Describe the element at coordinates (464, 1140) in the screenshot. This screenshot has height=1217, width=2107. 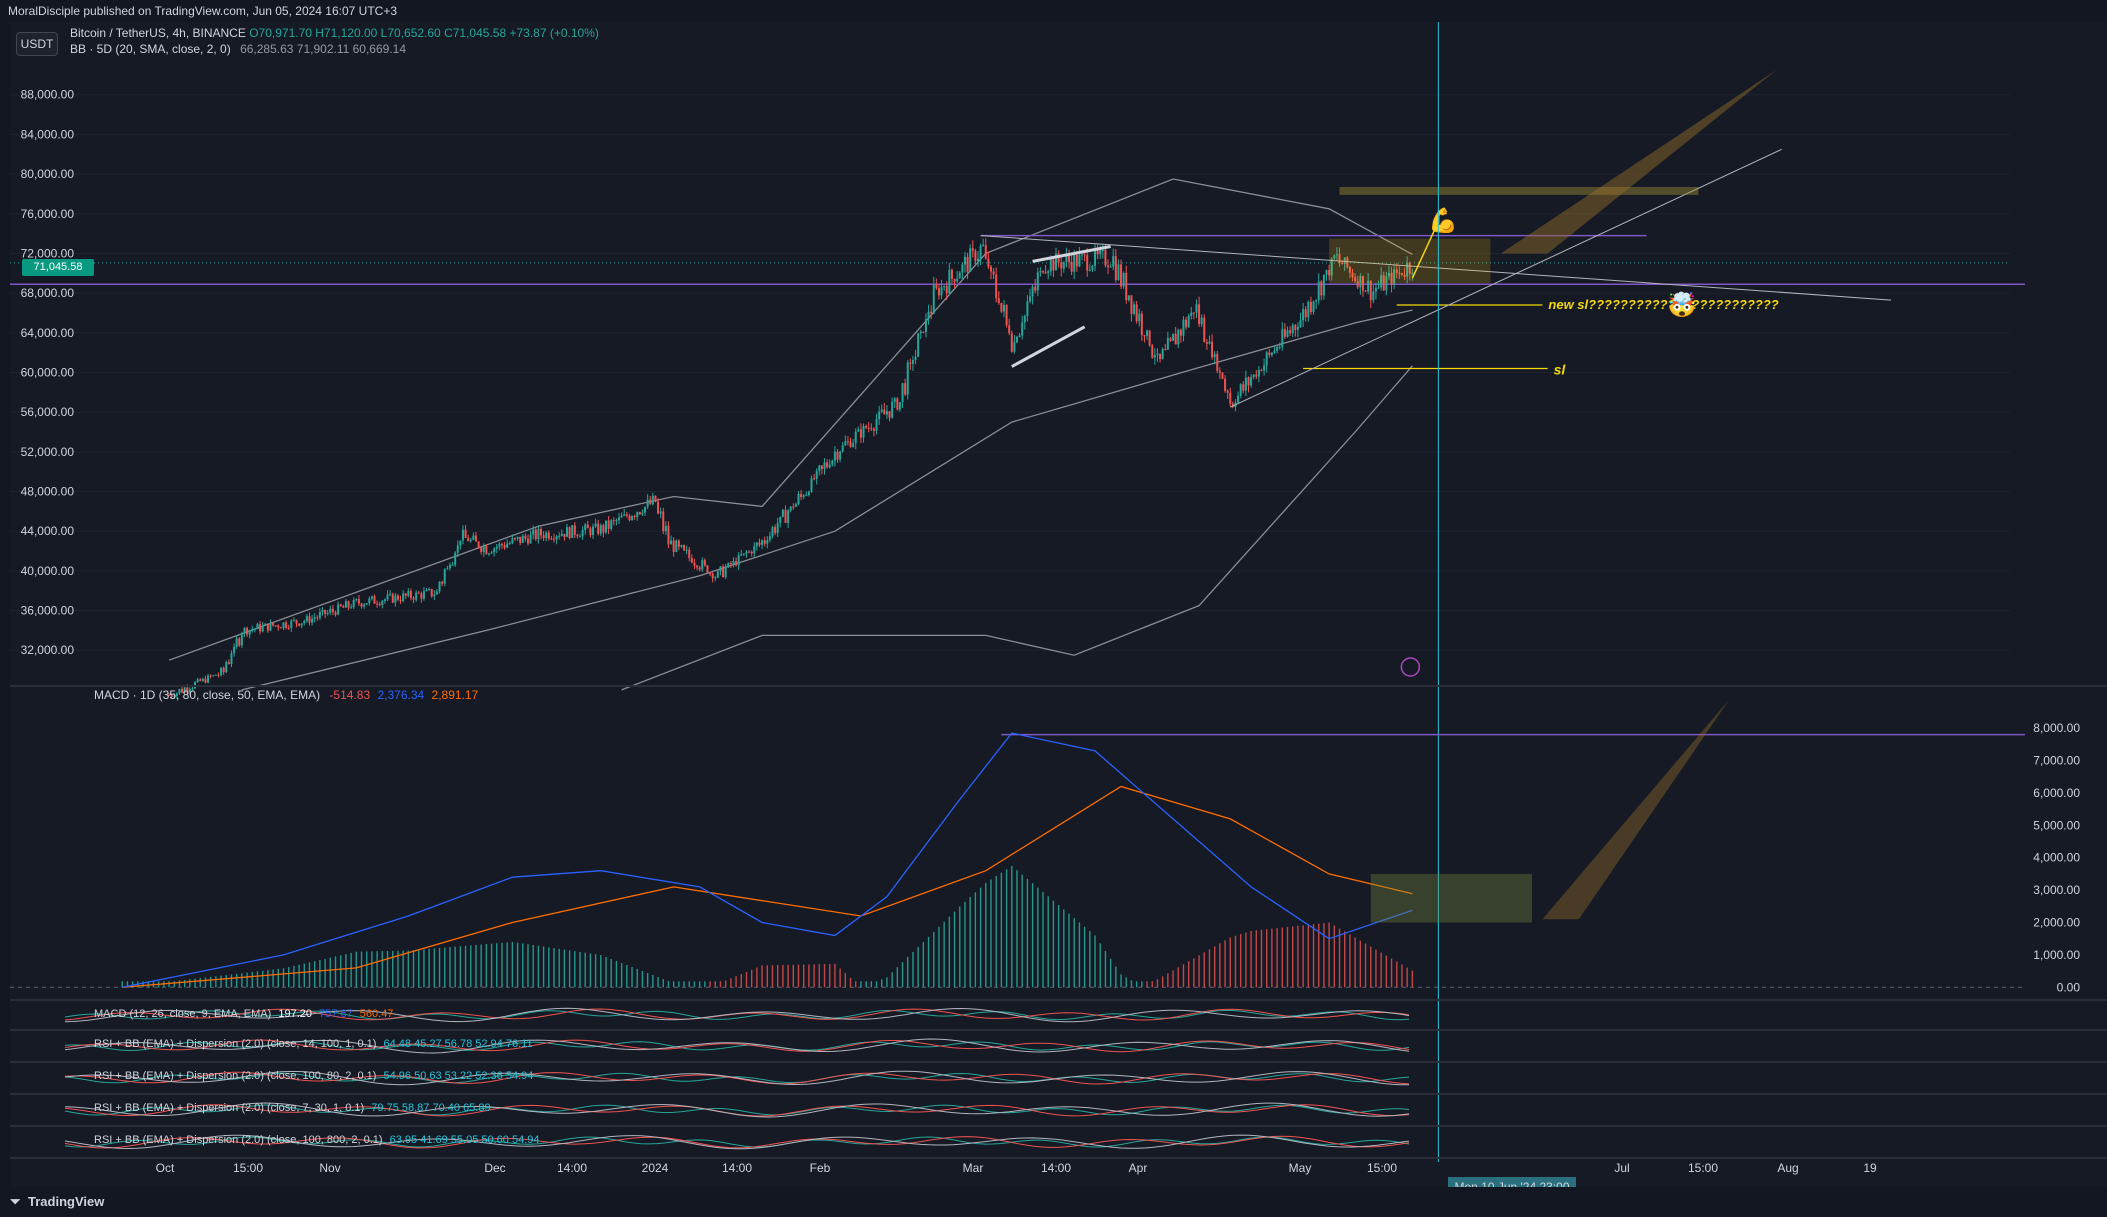
I see `rsi-4-values: 63.95 41.69 55.05 50.60 54.94` at that location.